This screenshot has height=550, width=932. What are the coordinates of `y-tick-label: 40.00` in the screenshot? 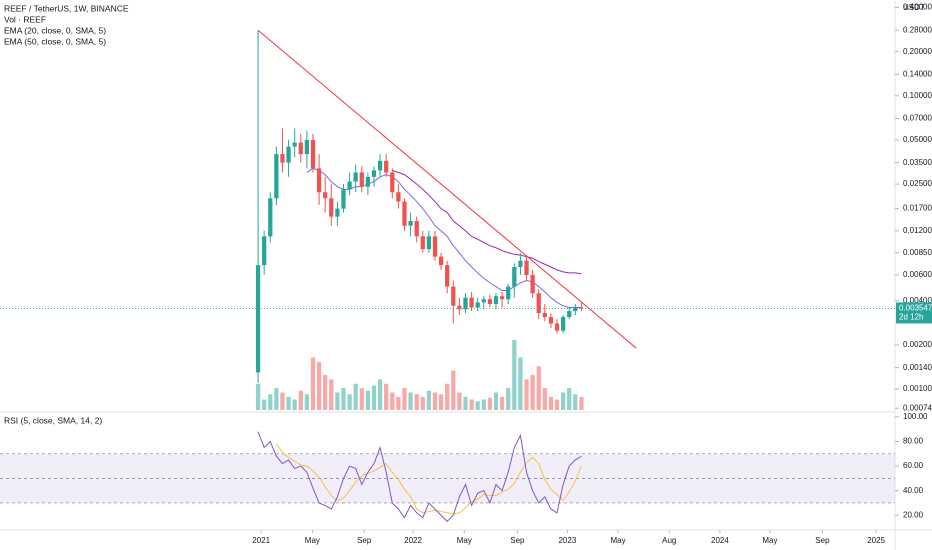 It's located at (913, 490).